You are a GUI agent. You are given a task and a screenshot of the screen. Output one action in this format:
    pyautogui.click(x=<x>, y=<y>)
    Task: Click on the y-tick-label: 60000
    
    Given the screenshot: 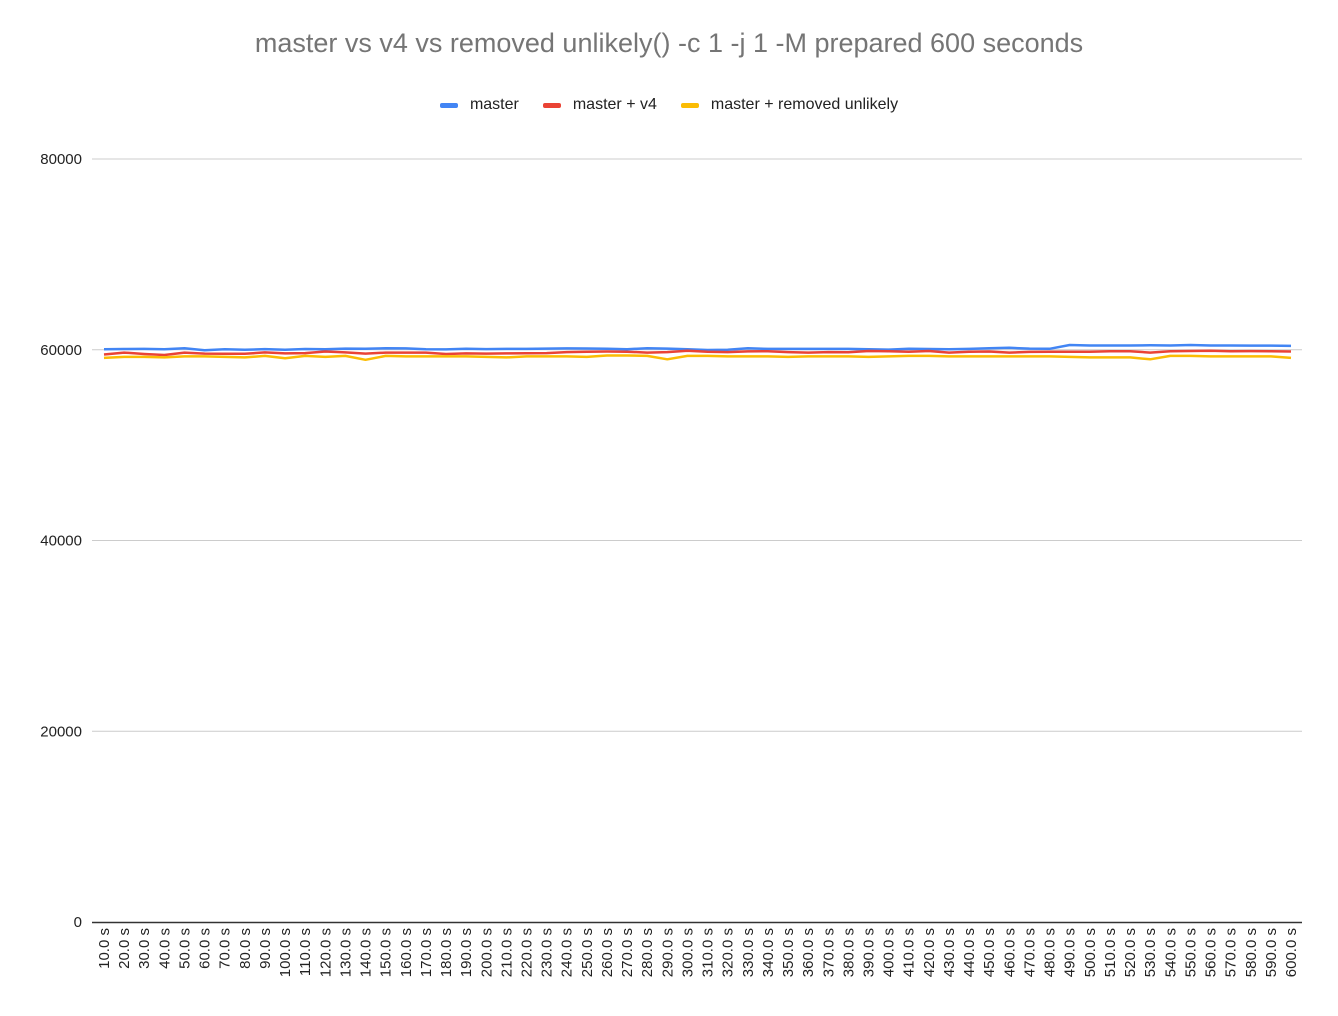 What is the action you would take?
    pyautogui.click(x=61, y=350)
    